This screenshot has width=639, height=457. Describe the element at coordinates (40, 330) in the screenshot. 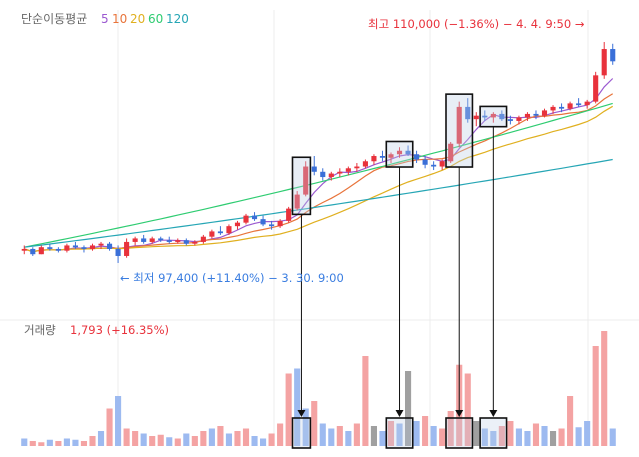

I see `volume-title: 거래량` at that location.